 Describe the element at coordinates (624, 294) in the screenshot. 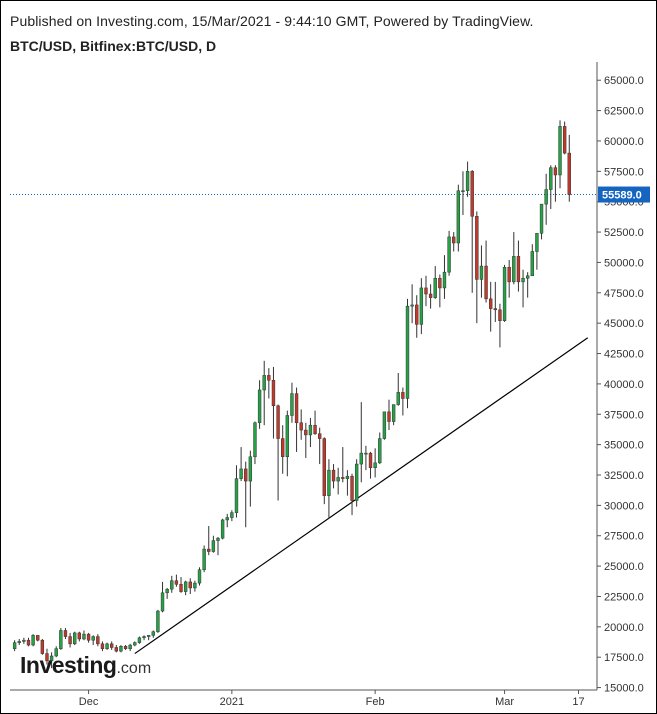

I see `price-tick-label: 47500.0` at that location.